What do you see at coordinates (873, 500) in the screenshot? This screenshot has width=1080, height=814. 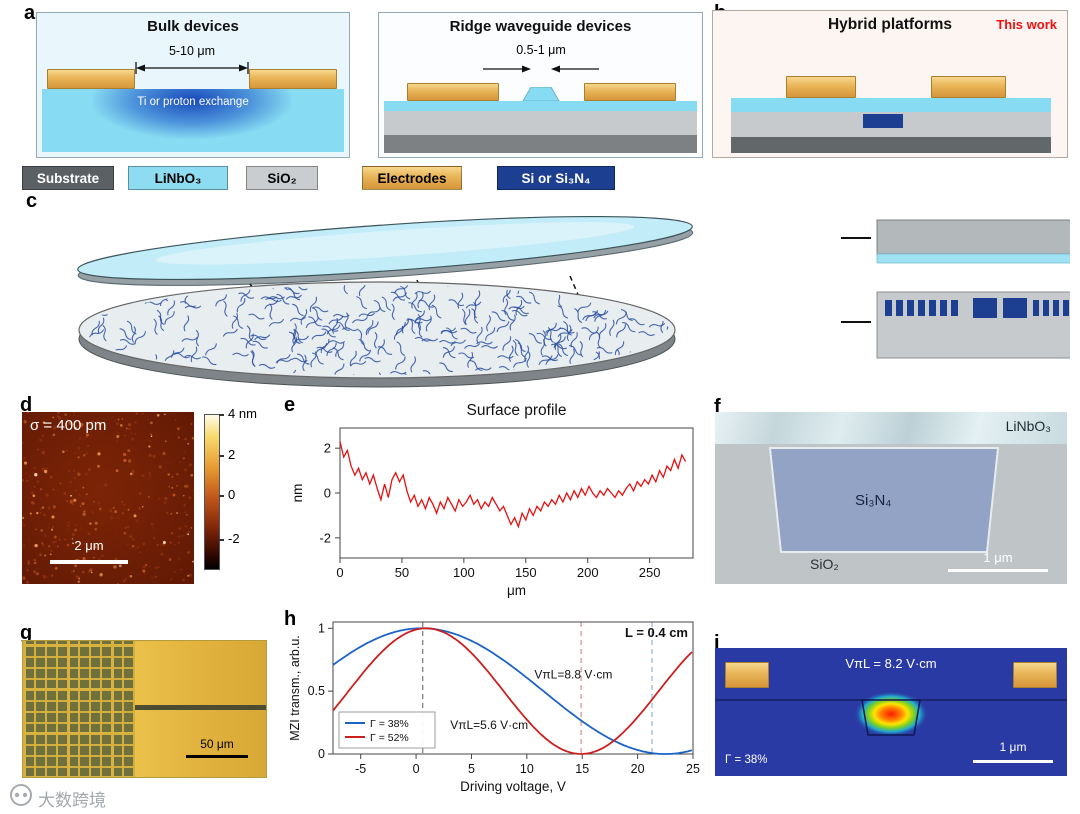 I see `sem-si3n4-label: Si₃N₄` at bounding box center [873, 500].